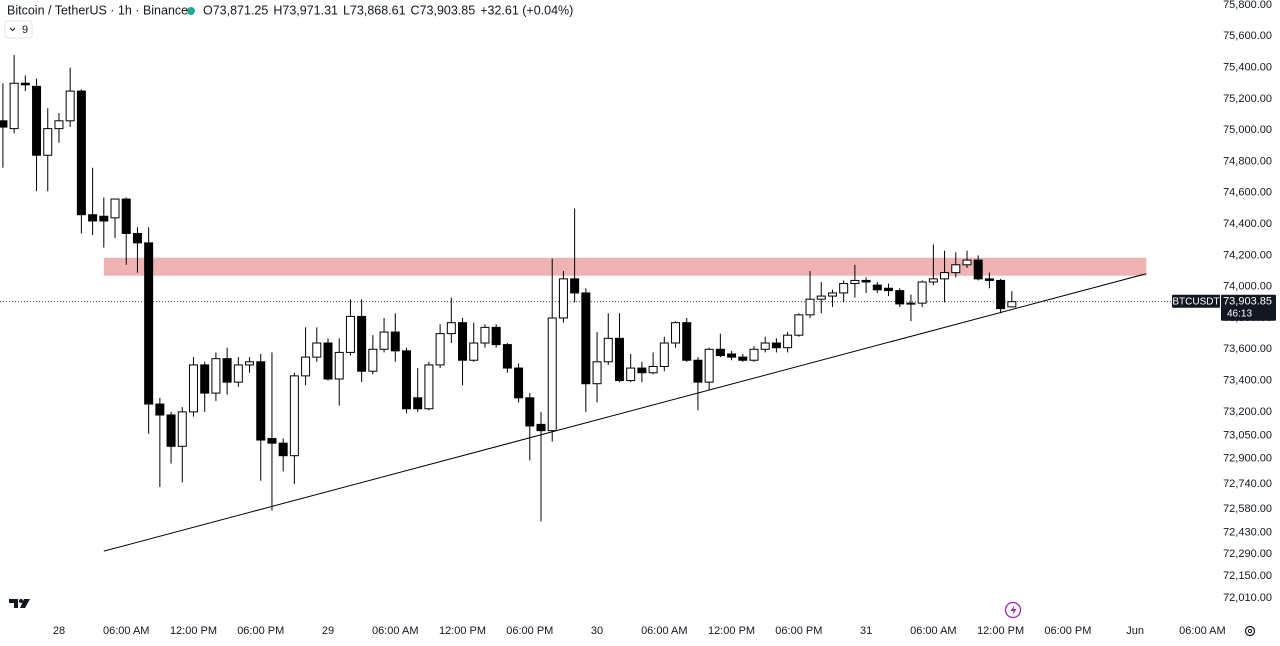  Describe the element at coordinates (1247, 255) in the screenshot. I see `y-tick-label: 74,200.00` at that location.